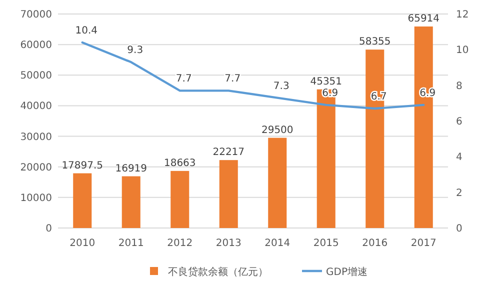  Describe the element at coordinates (36, 76) in the screenshot. I see `y-tick-label: 50000` at that location.